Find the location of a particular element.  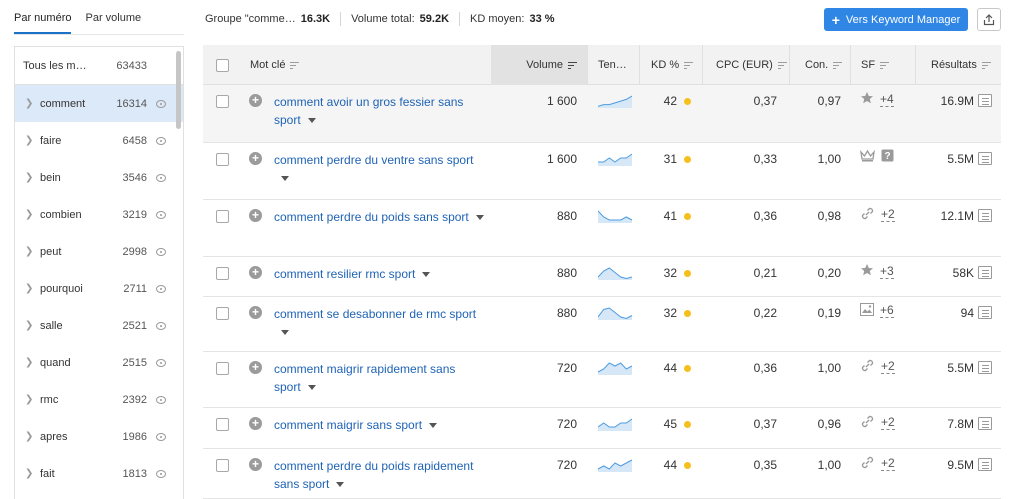

header-results: Résultats is located at coordinates (961, 65).